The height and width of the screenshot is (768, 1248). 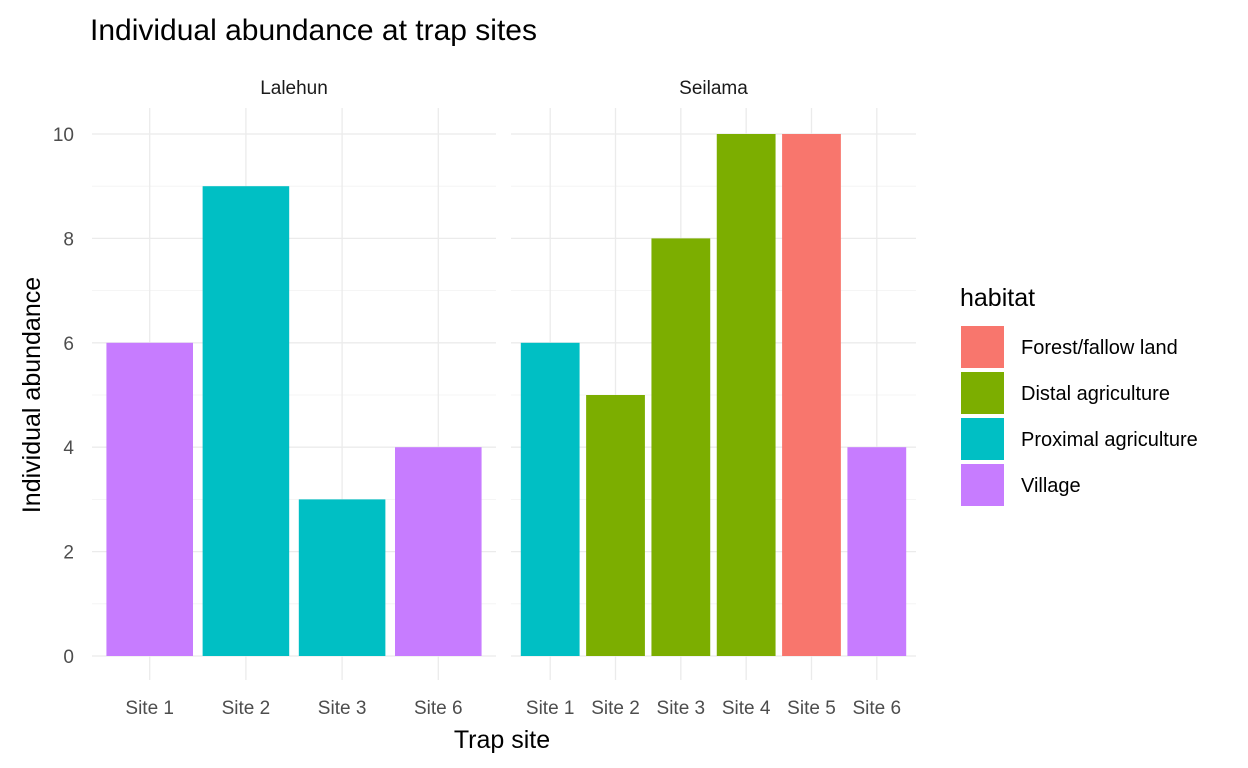 What do you see at coordinates (1109, 440) in the screenshot?
I see `legend-label: Proximal agriculture` at bounding box center [1109, 440].